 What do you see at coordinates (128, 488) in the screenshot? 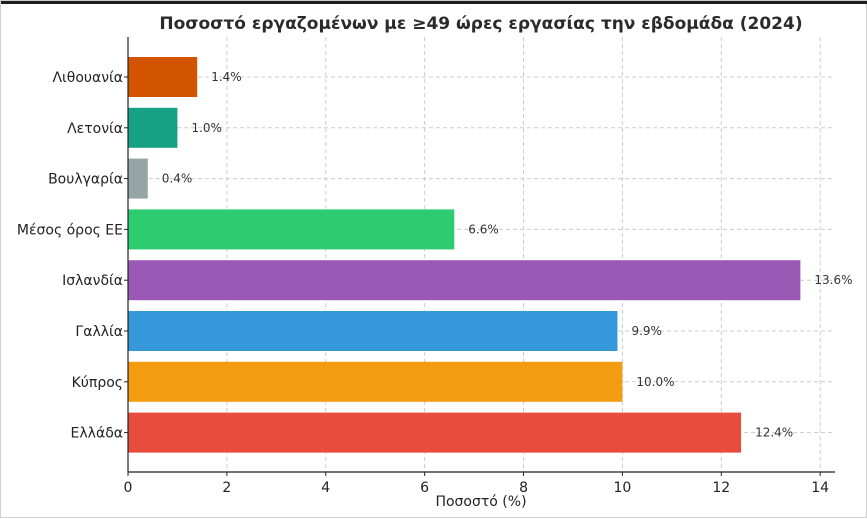
I see `x-tick-label: 0` at bounding box center [128, 488].